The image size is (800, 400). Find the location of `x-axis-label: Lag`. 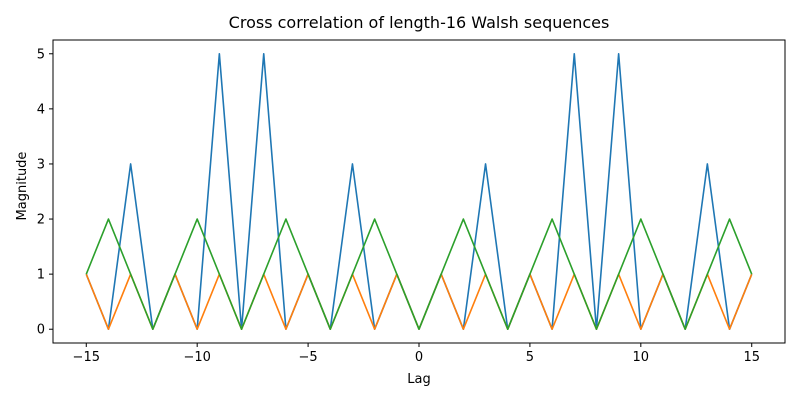

x-axis-label: Lag is located at coordinates (418, 379).